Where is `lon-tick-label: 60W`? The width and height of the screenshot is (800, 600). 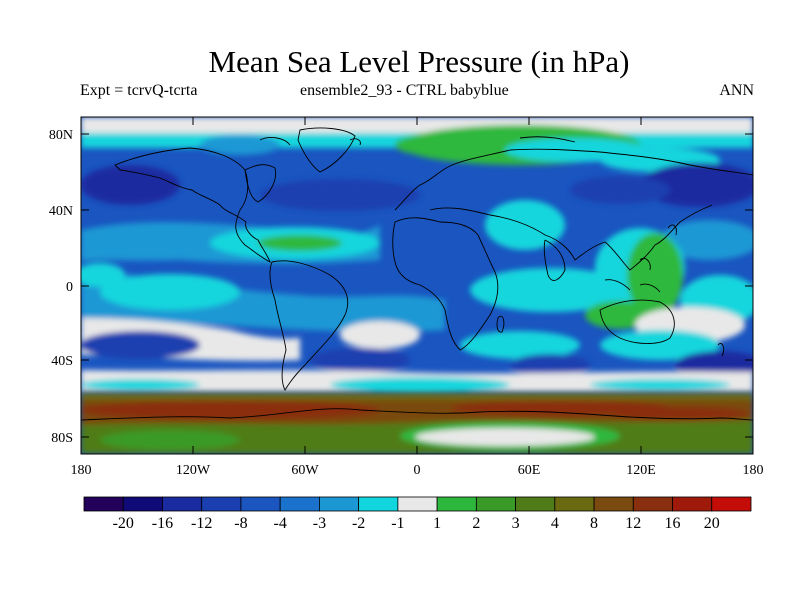 lon-tick-label: 60W is located at coordinates (305, 470).